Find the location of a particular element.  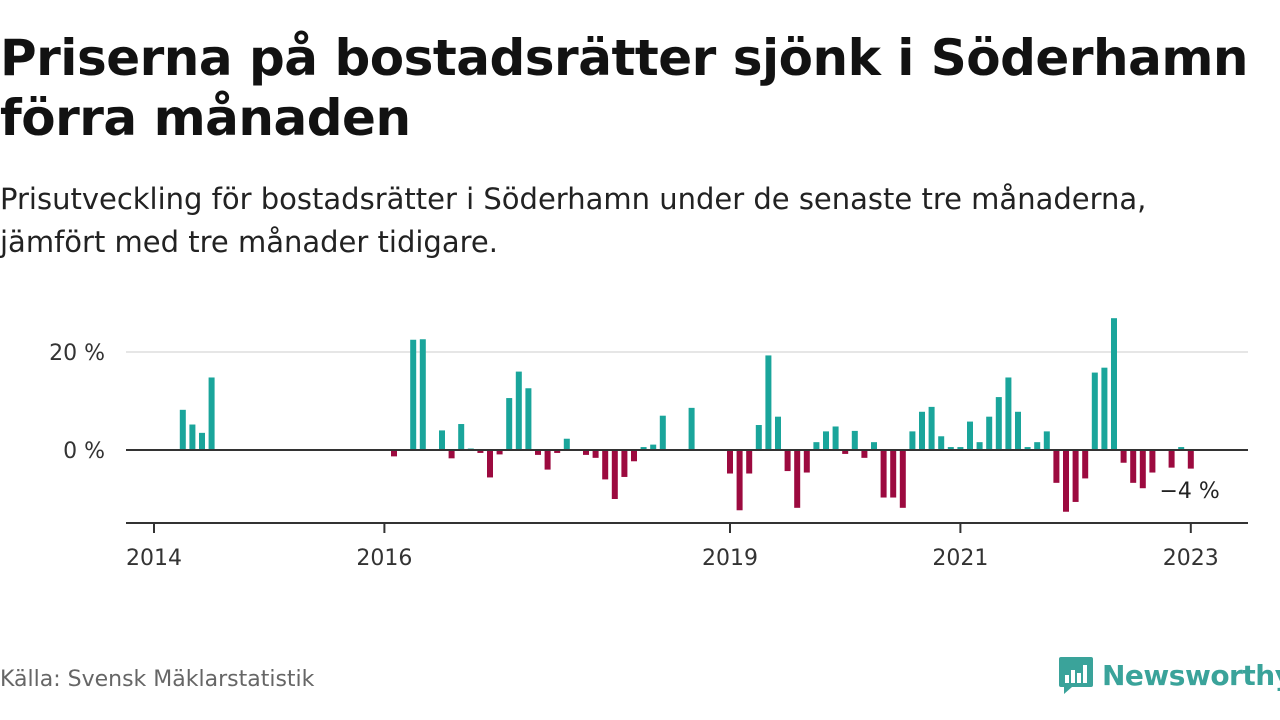

y-tick-label: 20 % is located at coordinates (77, 353).